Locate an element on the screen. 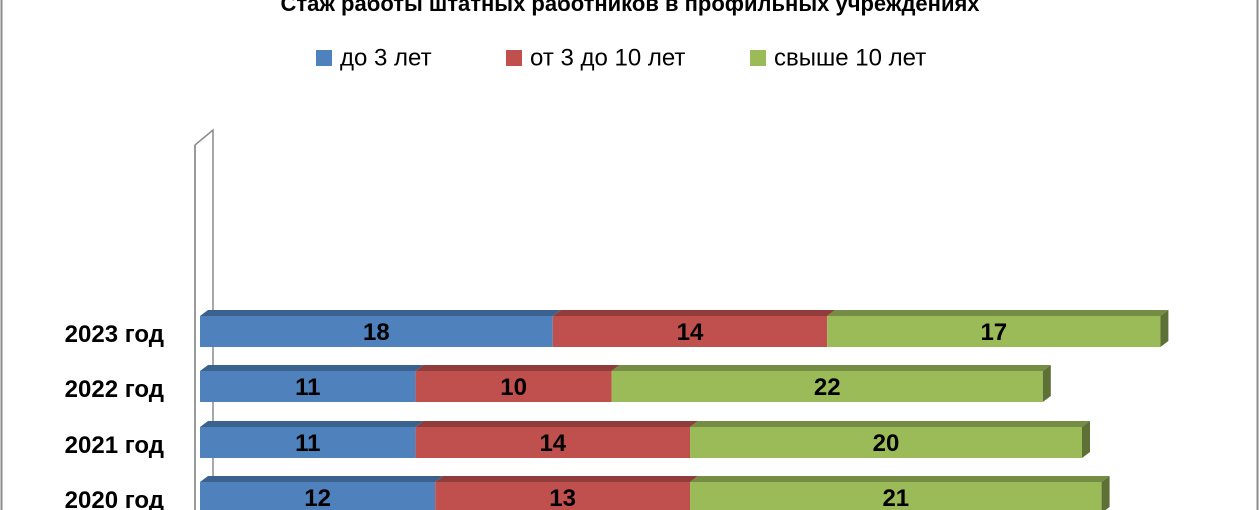 This screenshot has height=510, width=1260. value-label: 12 is located at coordinates (317, 497).